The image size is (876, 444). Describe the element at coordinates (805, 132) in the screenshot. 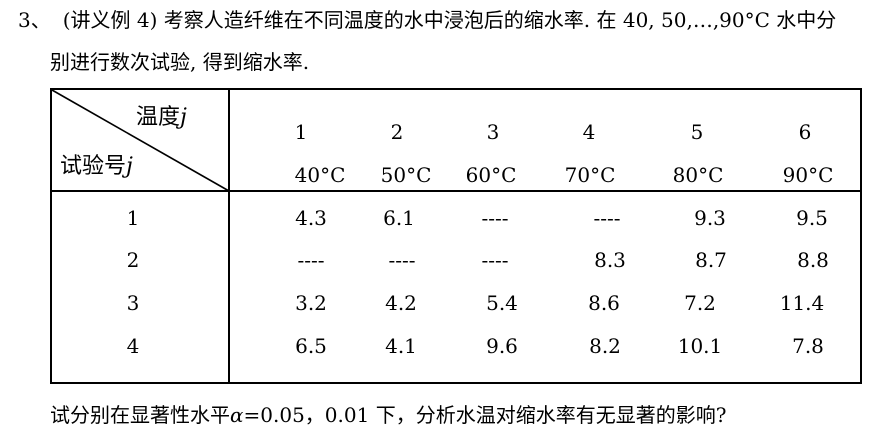

I see `level-header: 6` at that location.